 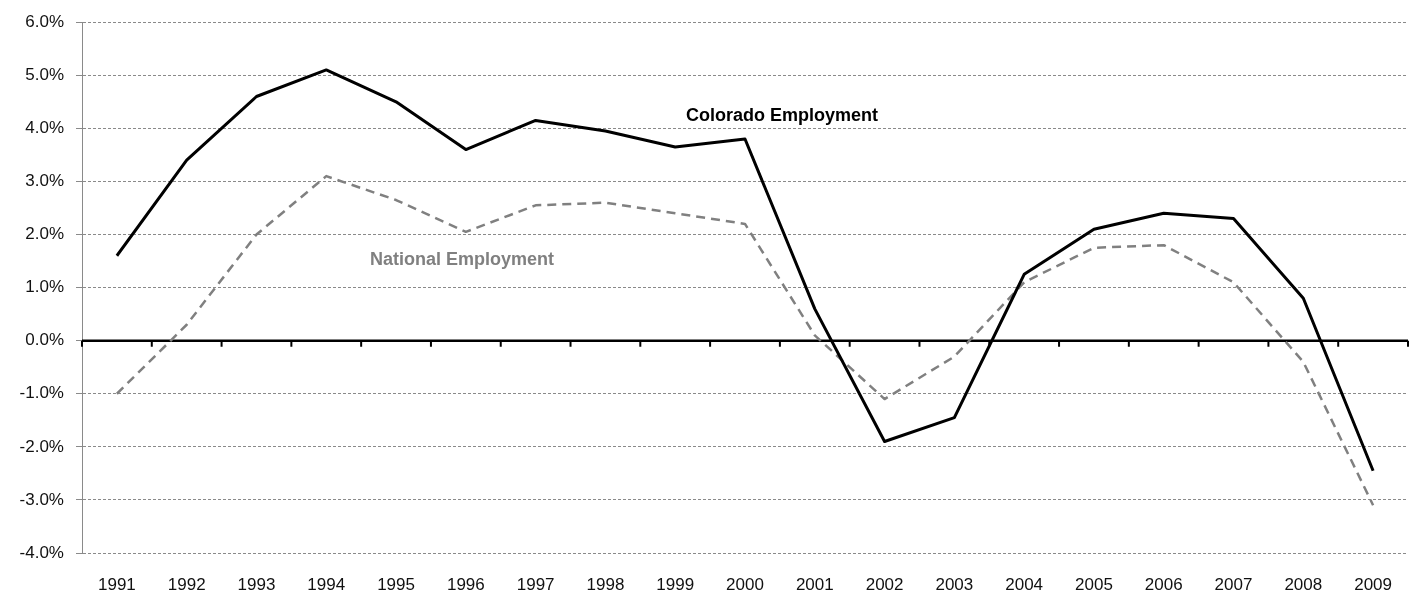 What do you see at coordinates (256, 584) in the screenshot?
I see `x-tick-label: 1993` at bounding box center [256, 584].